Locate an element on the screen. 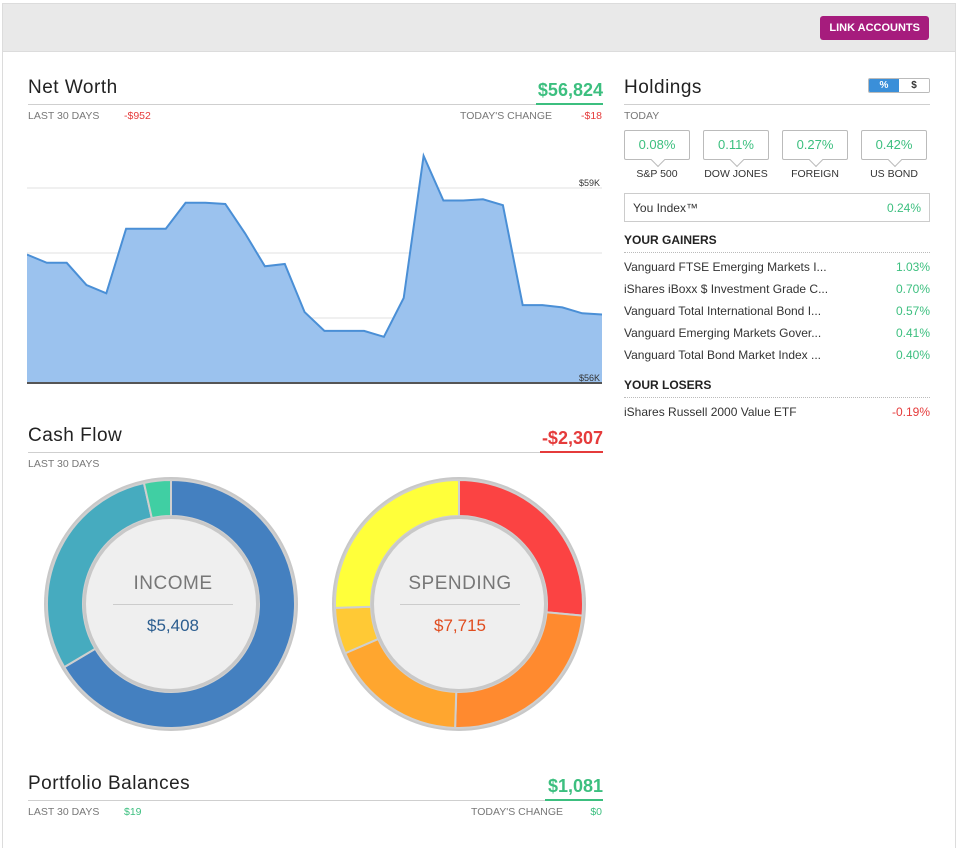 This screenshot has width=959, height=848. cash-flow-rule is located at coordinates (315, 452).